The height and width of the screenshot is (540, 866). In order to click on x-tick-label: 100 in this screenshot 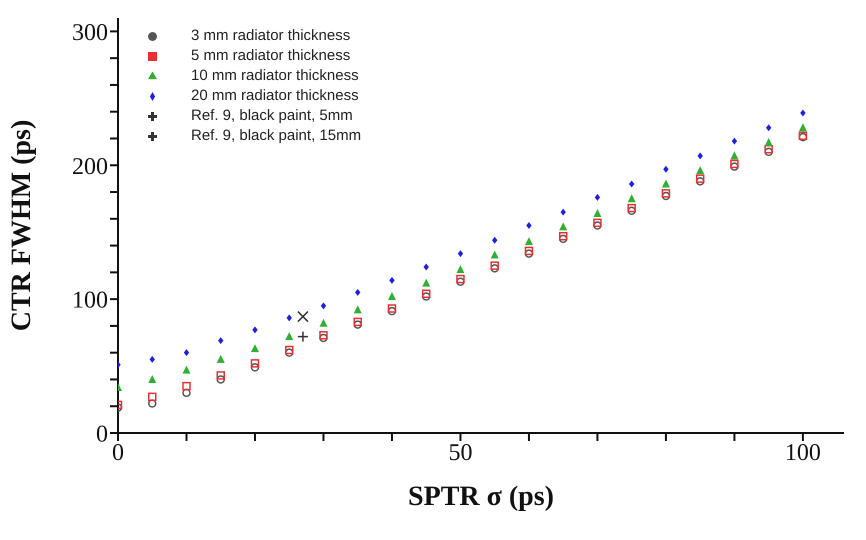, I will do `click(802, 453)`.